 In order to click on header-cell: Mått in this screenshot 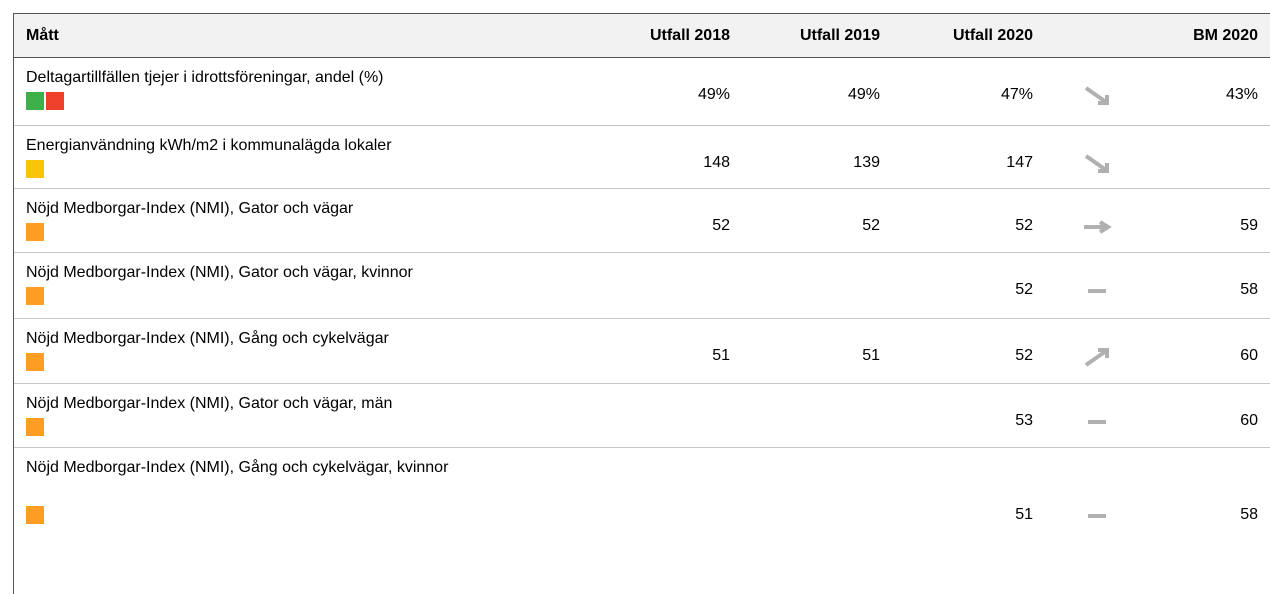, I will do `click(42, 35)`.